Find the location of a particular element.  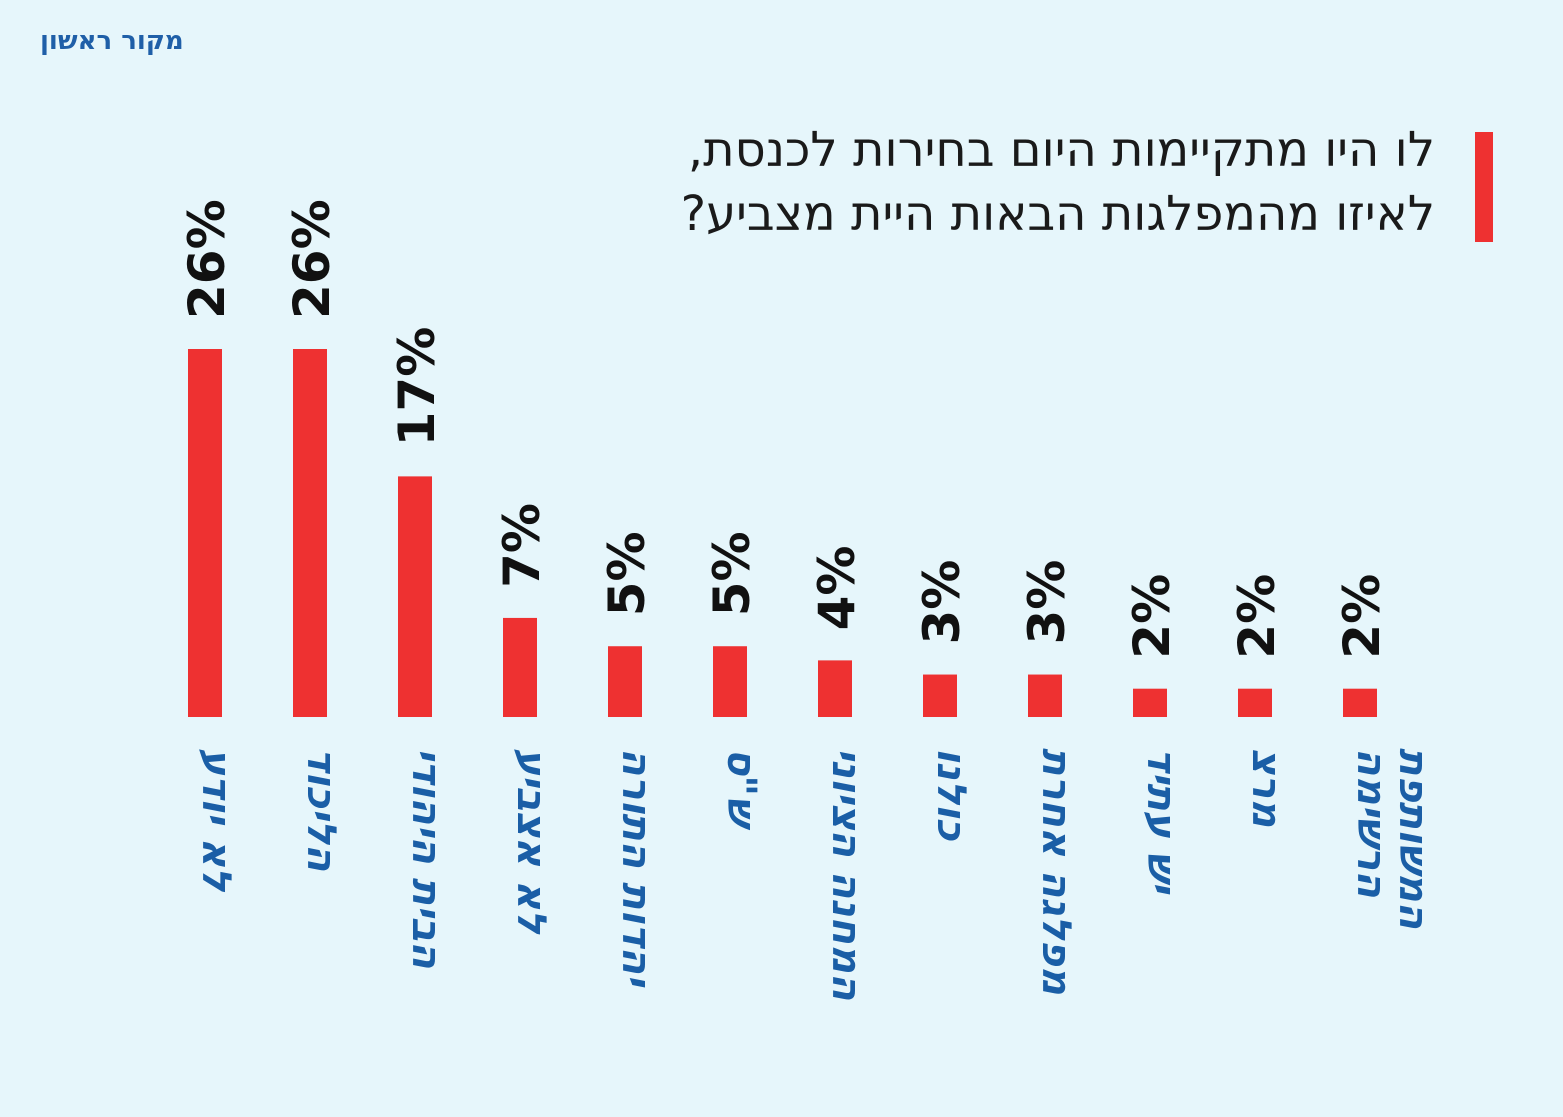

category-label-11-line-0: הרשימה is located at coordinates (1371, 823).